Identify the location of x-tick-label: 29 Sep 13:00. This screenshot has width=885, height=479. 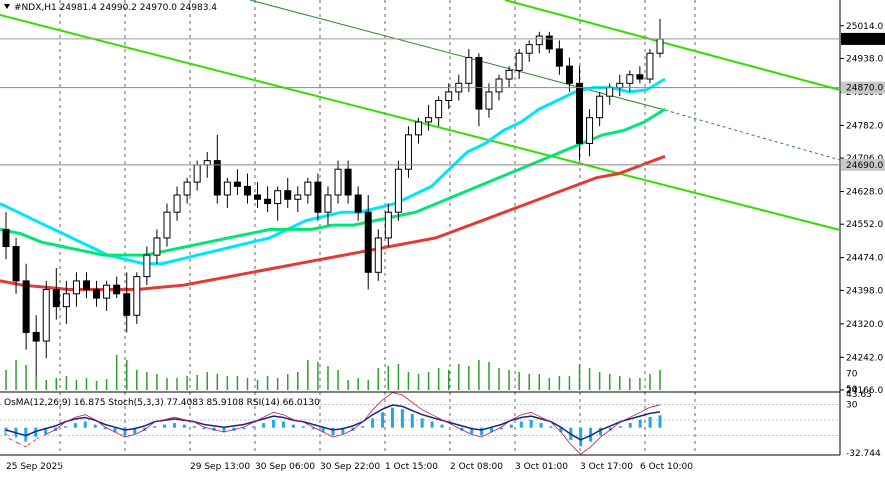
(220, 467).